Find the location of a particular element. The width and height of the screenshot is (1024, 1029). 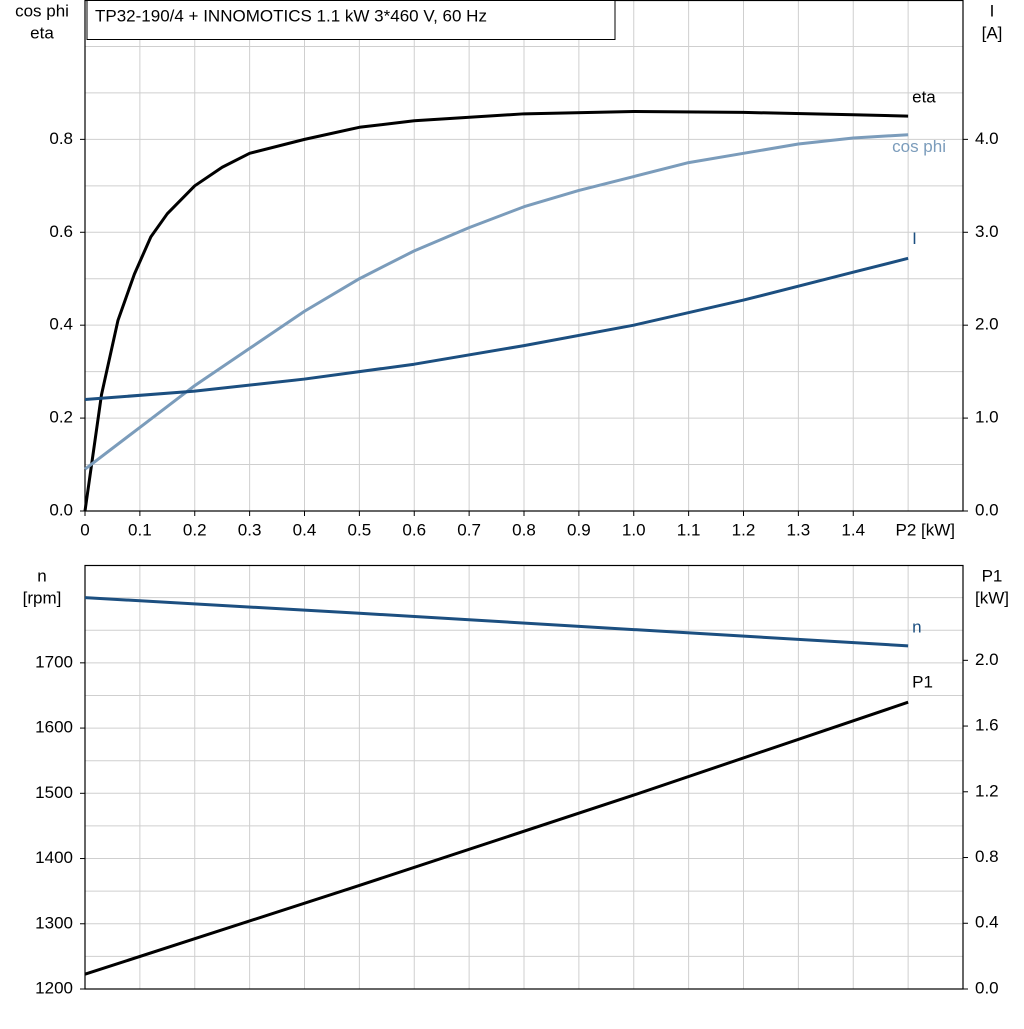

y2-tick-label: 0.8 is located at coordinates (987, 856).